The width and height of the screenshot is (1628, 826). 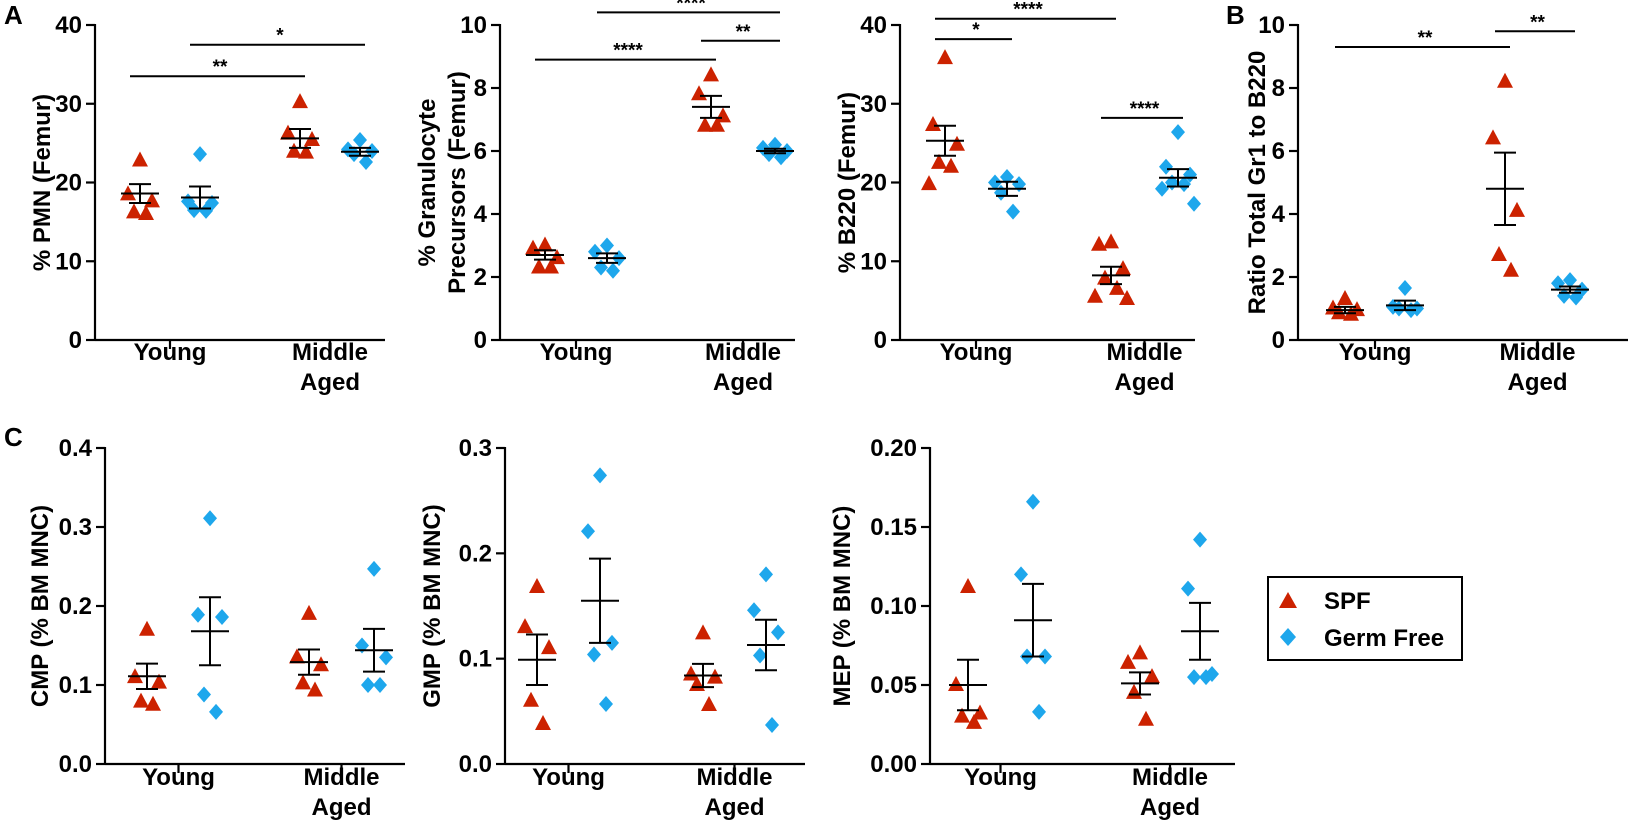 I want to click on y-axis-title: GMP (% BM MNC), so click(x=432, y=606).